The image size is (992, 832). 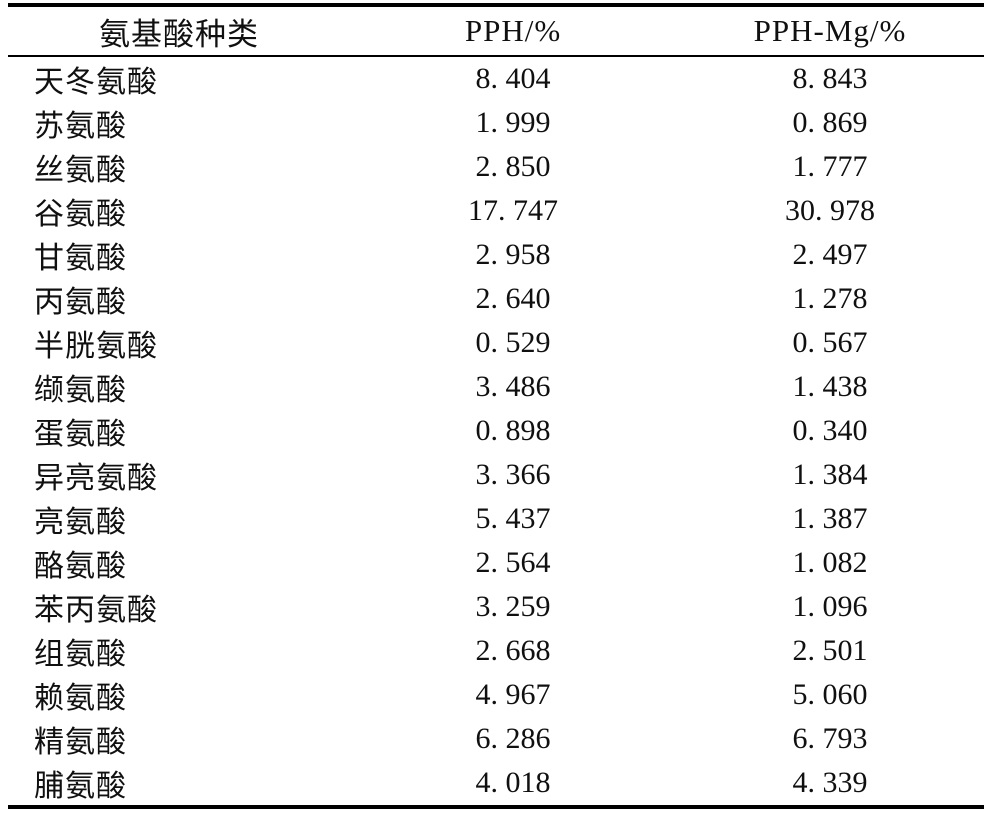 I want to click on pph-value-cell: 5. 437, so click(x=513, y=518).